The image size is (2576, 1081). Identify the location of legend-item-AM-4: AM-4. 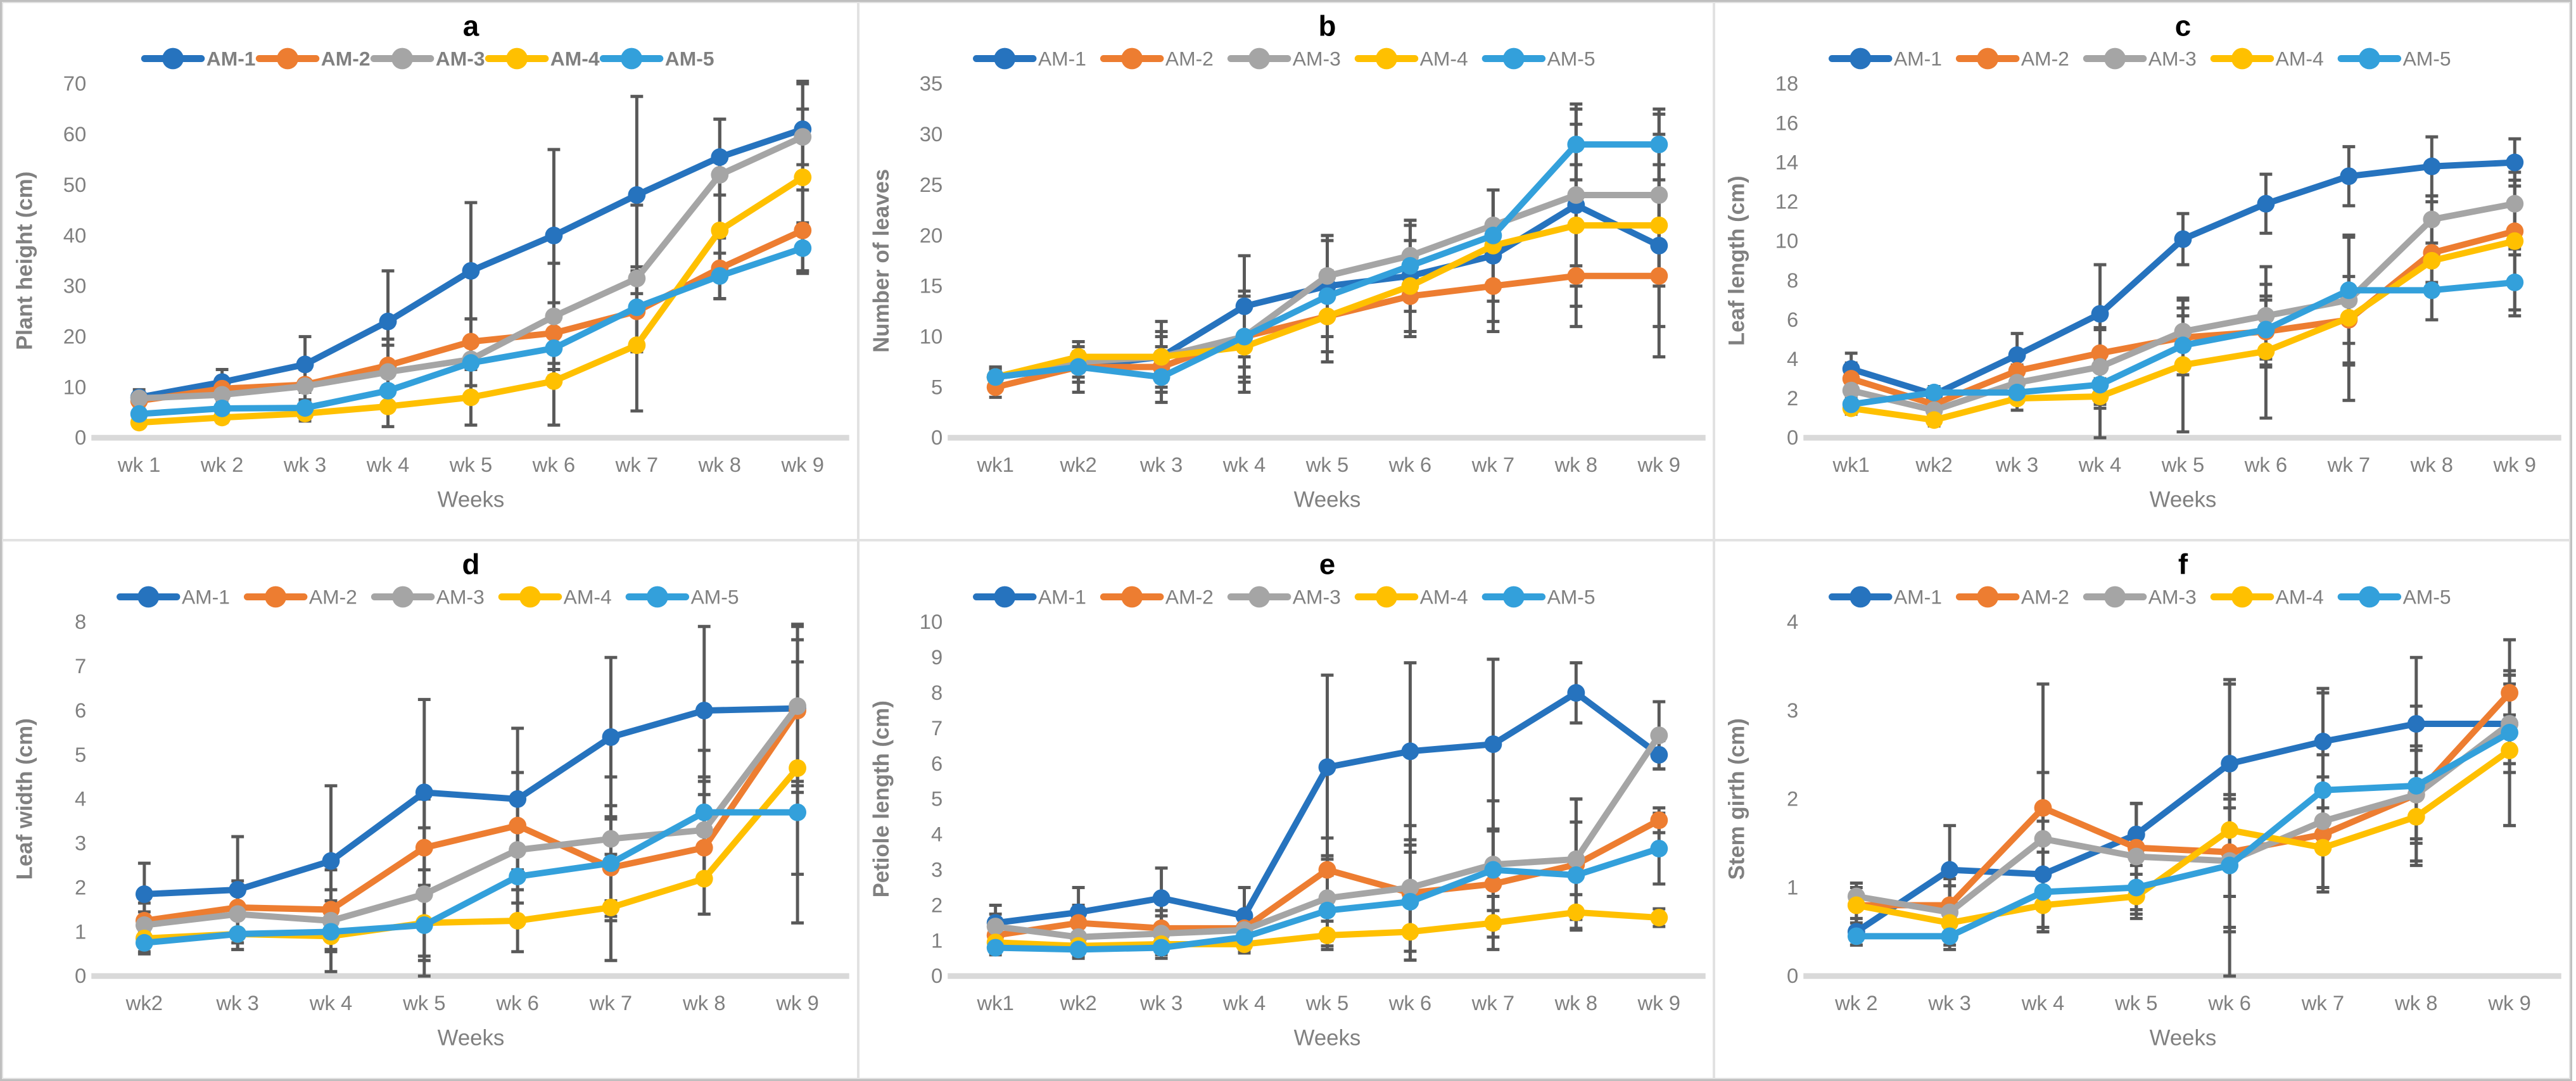
(1411, 597).